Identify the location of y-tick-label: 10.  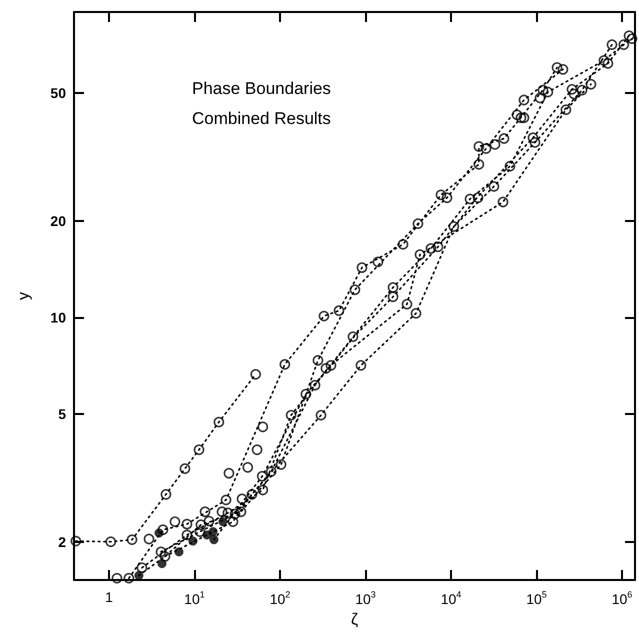
(58, 317).